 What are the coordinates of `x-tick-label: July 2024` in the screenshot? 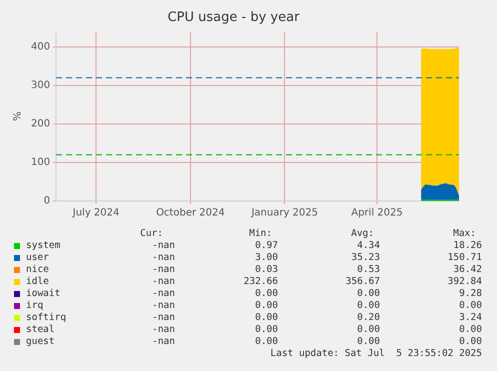 It's located at (96, 213).